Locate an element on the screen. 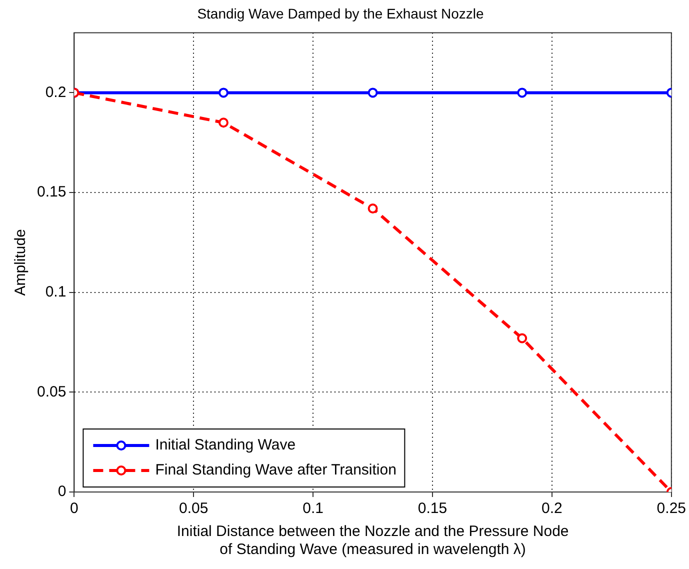 The image size is (689, 569). y-tick-label: 0.2 is located at coordinates (55, 92).